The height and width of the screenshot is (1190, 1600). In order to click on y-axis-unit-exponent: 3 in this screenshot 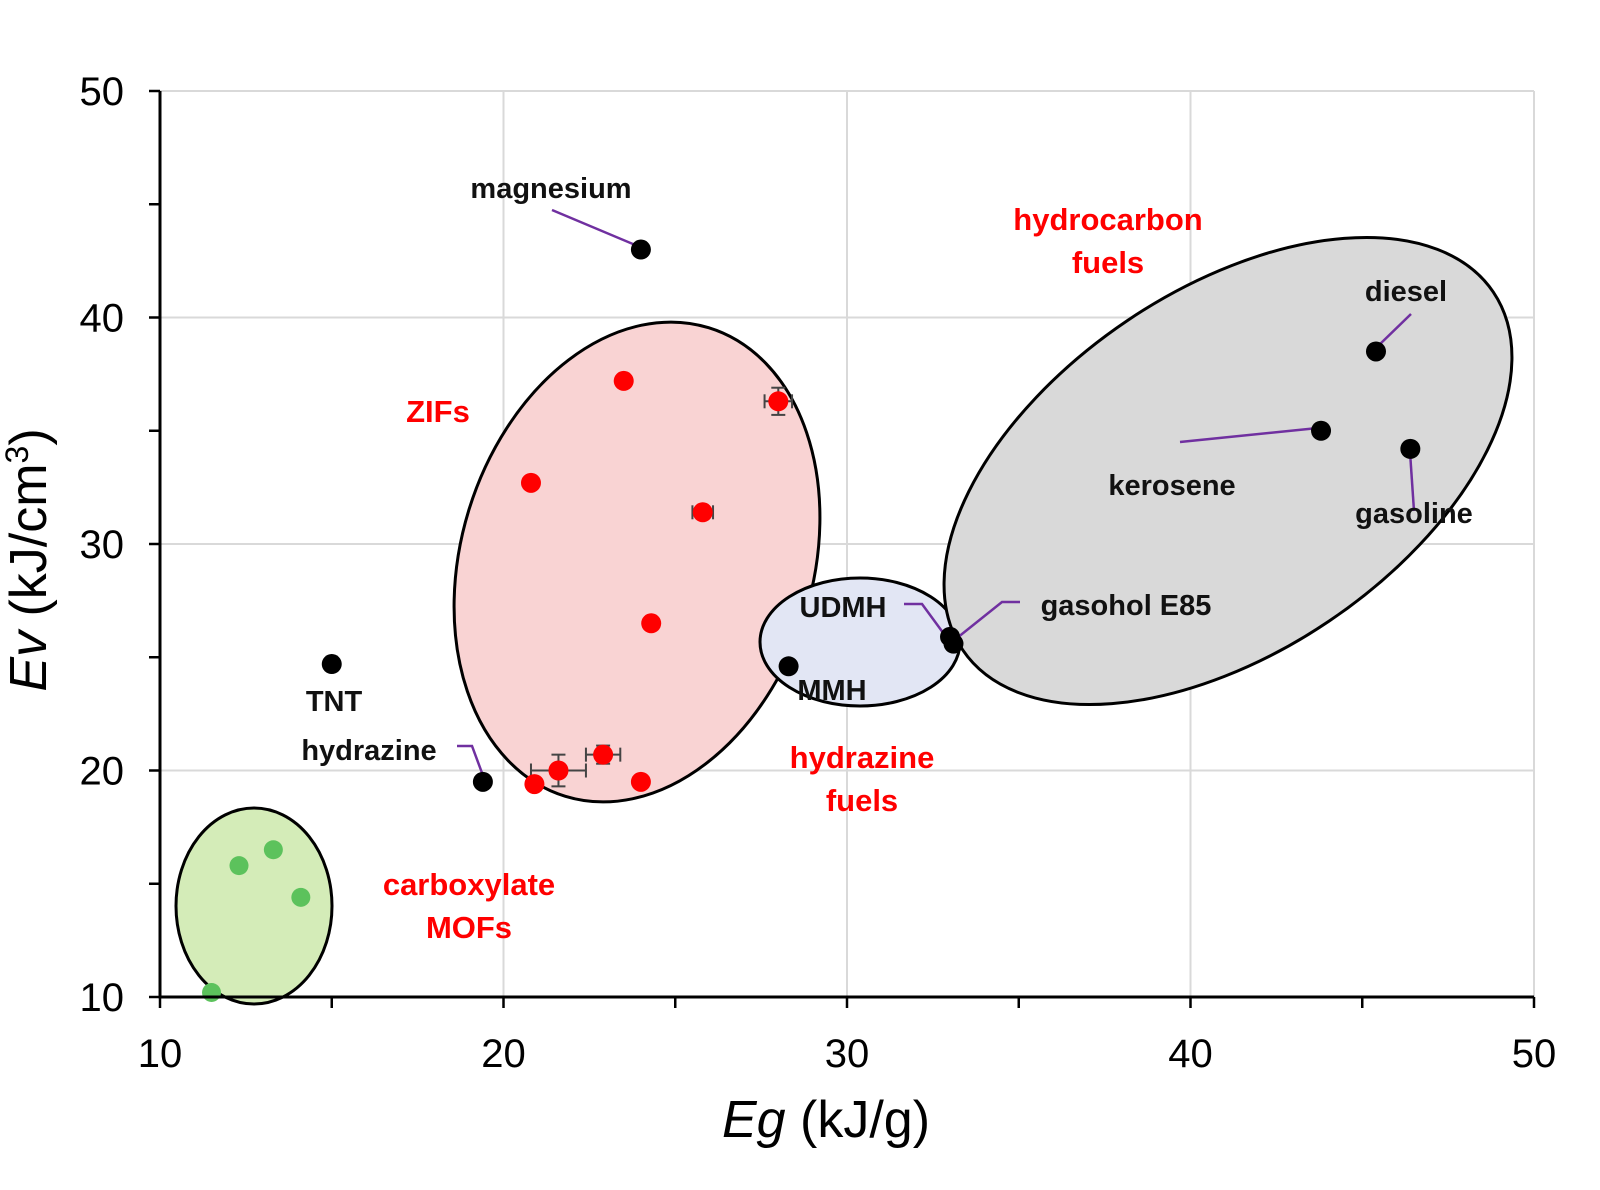, I will do `click(17, 455)`.